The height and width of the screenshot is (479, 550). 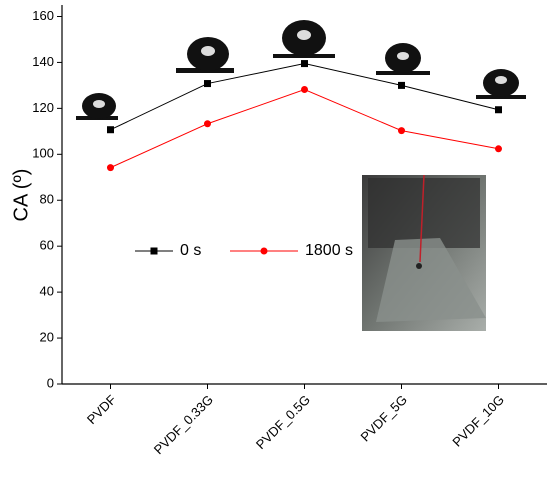 What do you see at coordinates (478, 421) in the screenshot?
I see `x-tick-label: PVDF_10G` at bounding box center [478, 421].